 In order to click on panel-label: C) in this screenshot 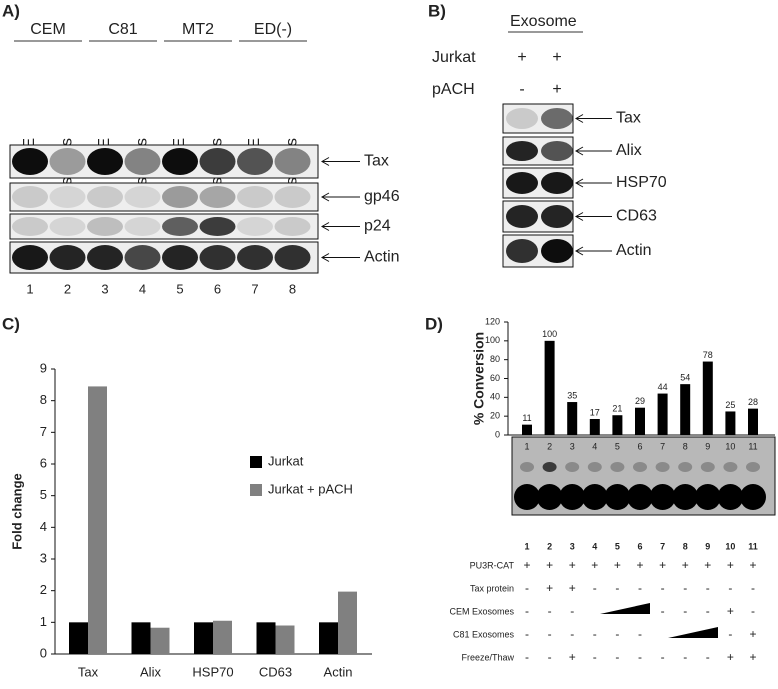, I will do `click(11, 323)`.